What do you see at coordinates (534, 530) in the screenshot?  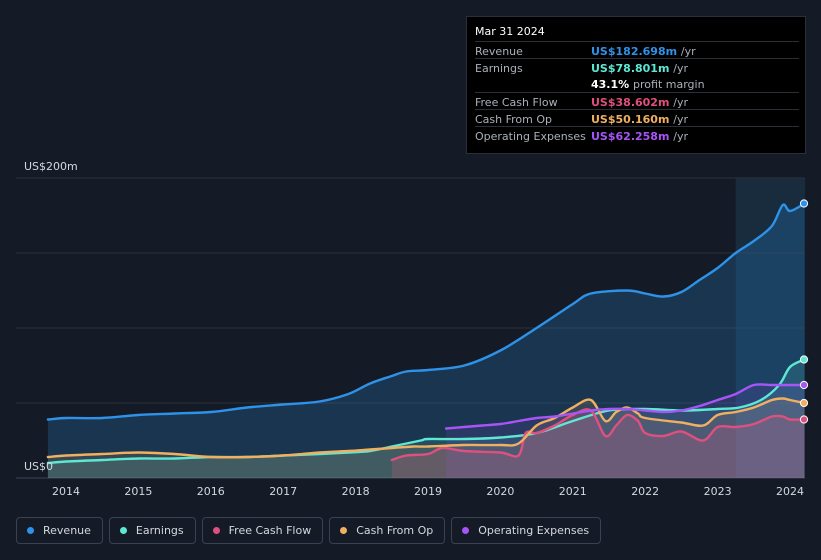 I see `legend-label: Operating Expenses` at bounding box center [534, 530].